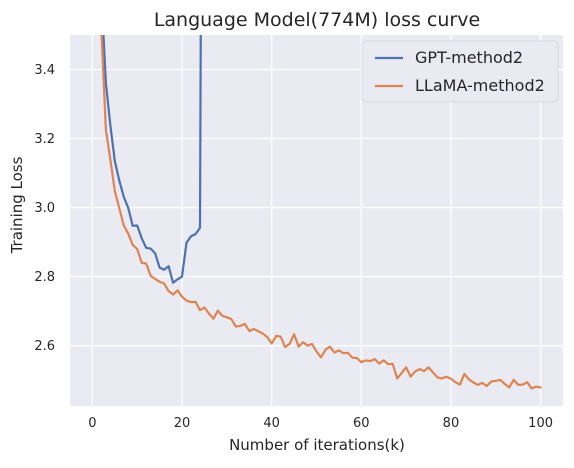 The width and height of the screenshot is (574, 468). I want to click on x-tick-label: 40, so click(271, 423).